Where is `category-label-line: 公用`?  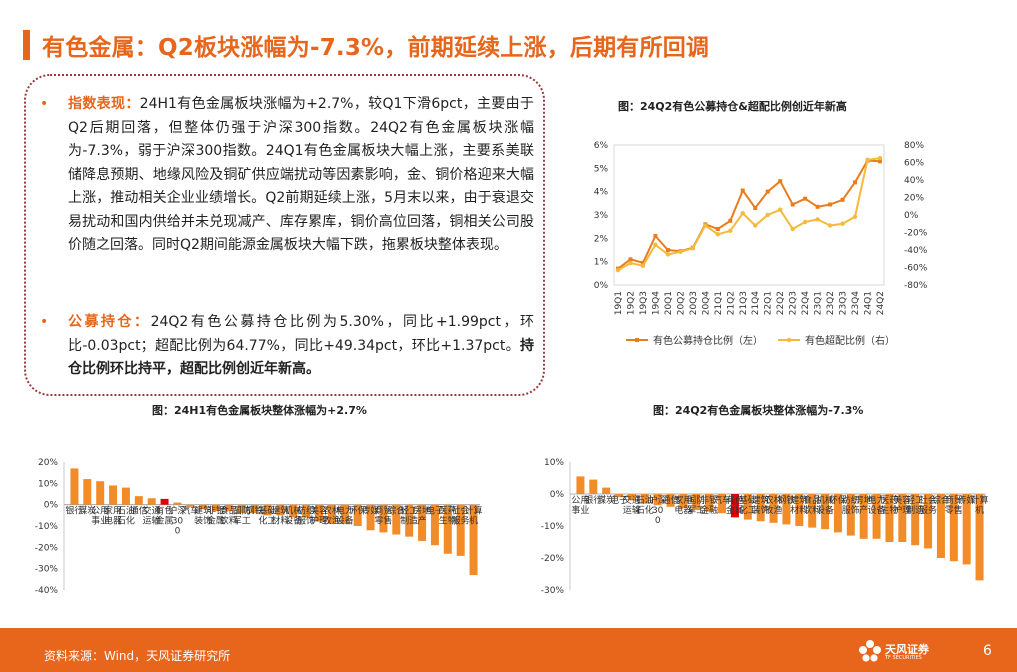
category-label-line: 公用 is located at coordinates (580, 500).